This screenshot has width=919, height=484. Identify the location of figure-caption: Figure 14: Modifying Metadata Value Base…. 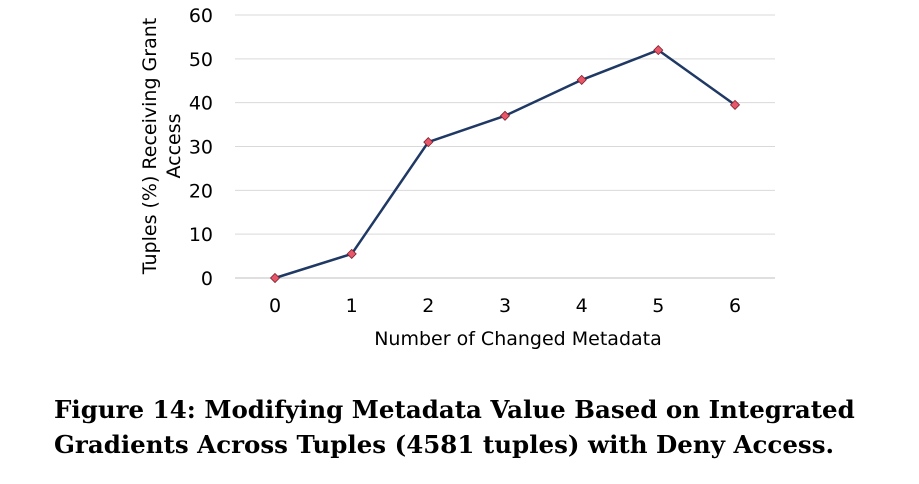
(464, 427).